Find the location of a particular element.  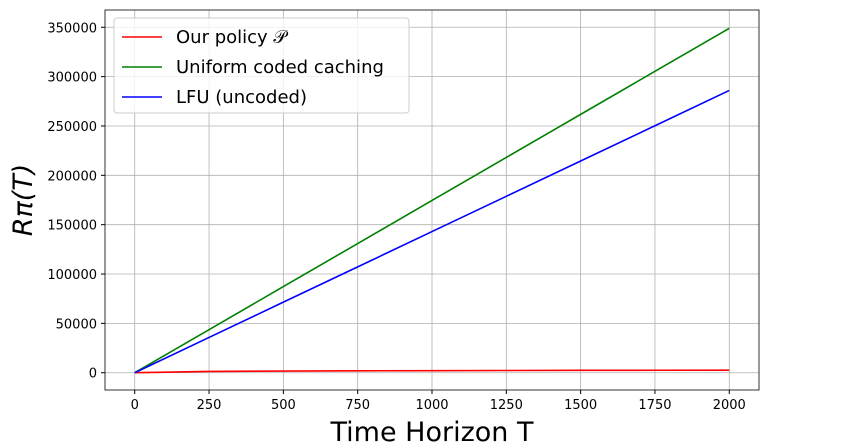

x-tick-label: 1000 is located at coordinates (431, 405).